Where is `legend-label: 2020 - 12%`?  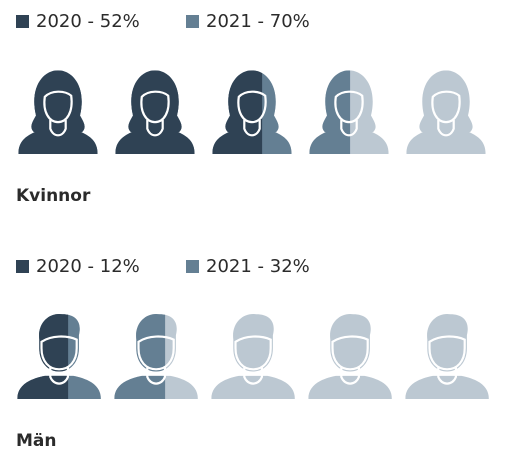 legend-label: 2020 - 12% is located at coordinates (88, 266).